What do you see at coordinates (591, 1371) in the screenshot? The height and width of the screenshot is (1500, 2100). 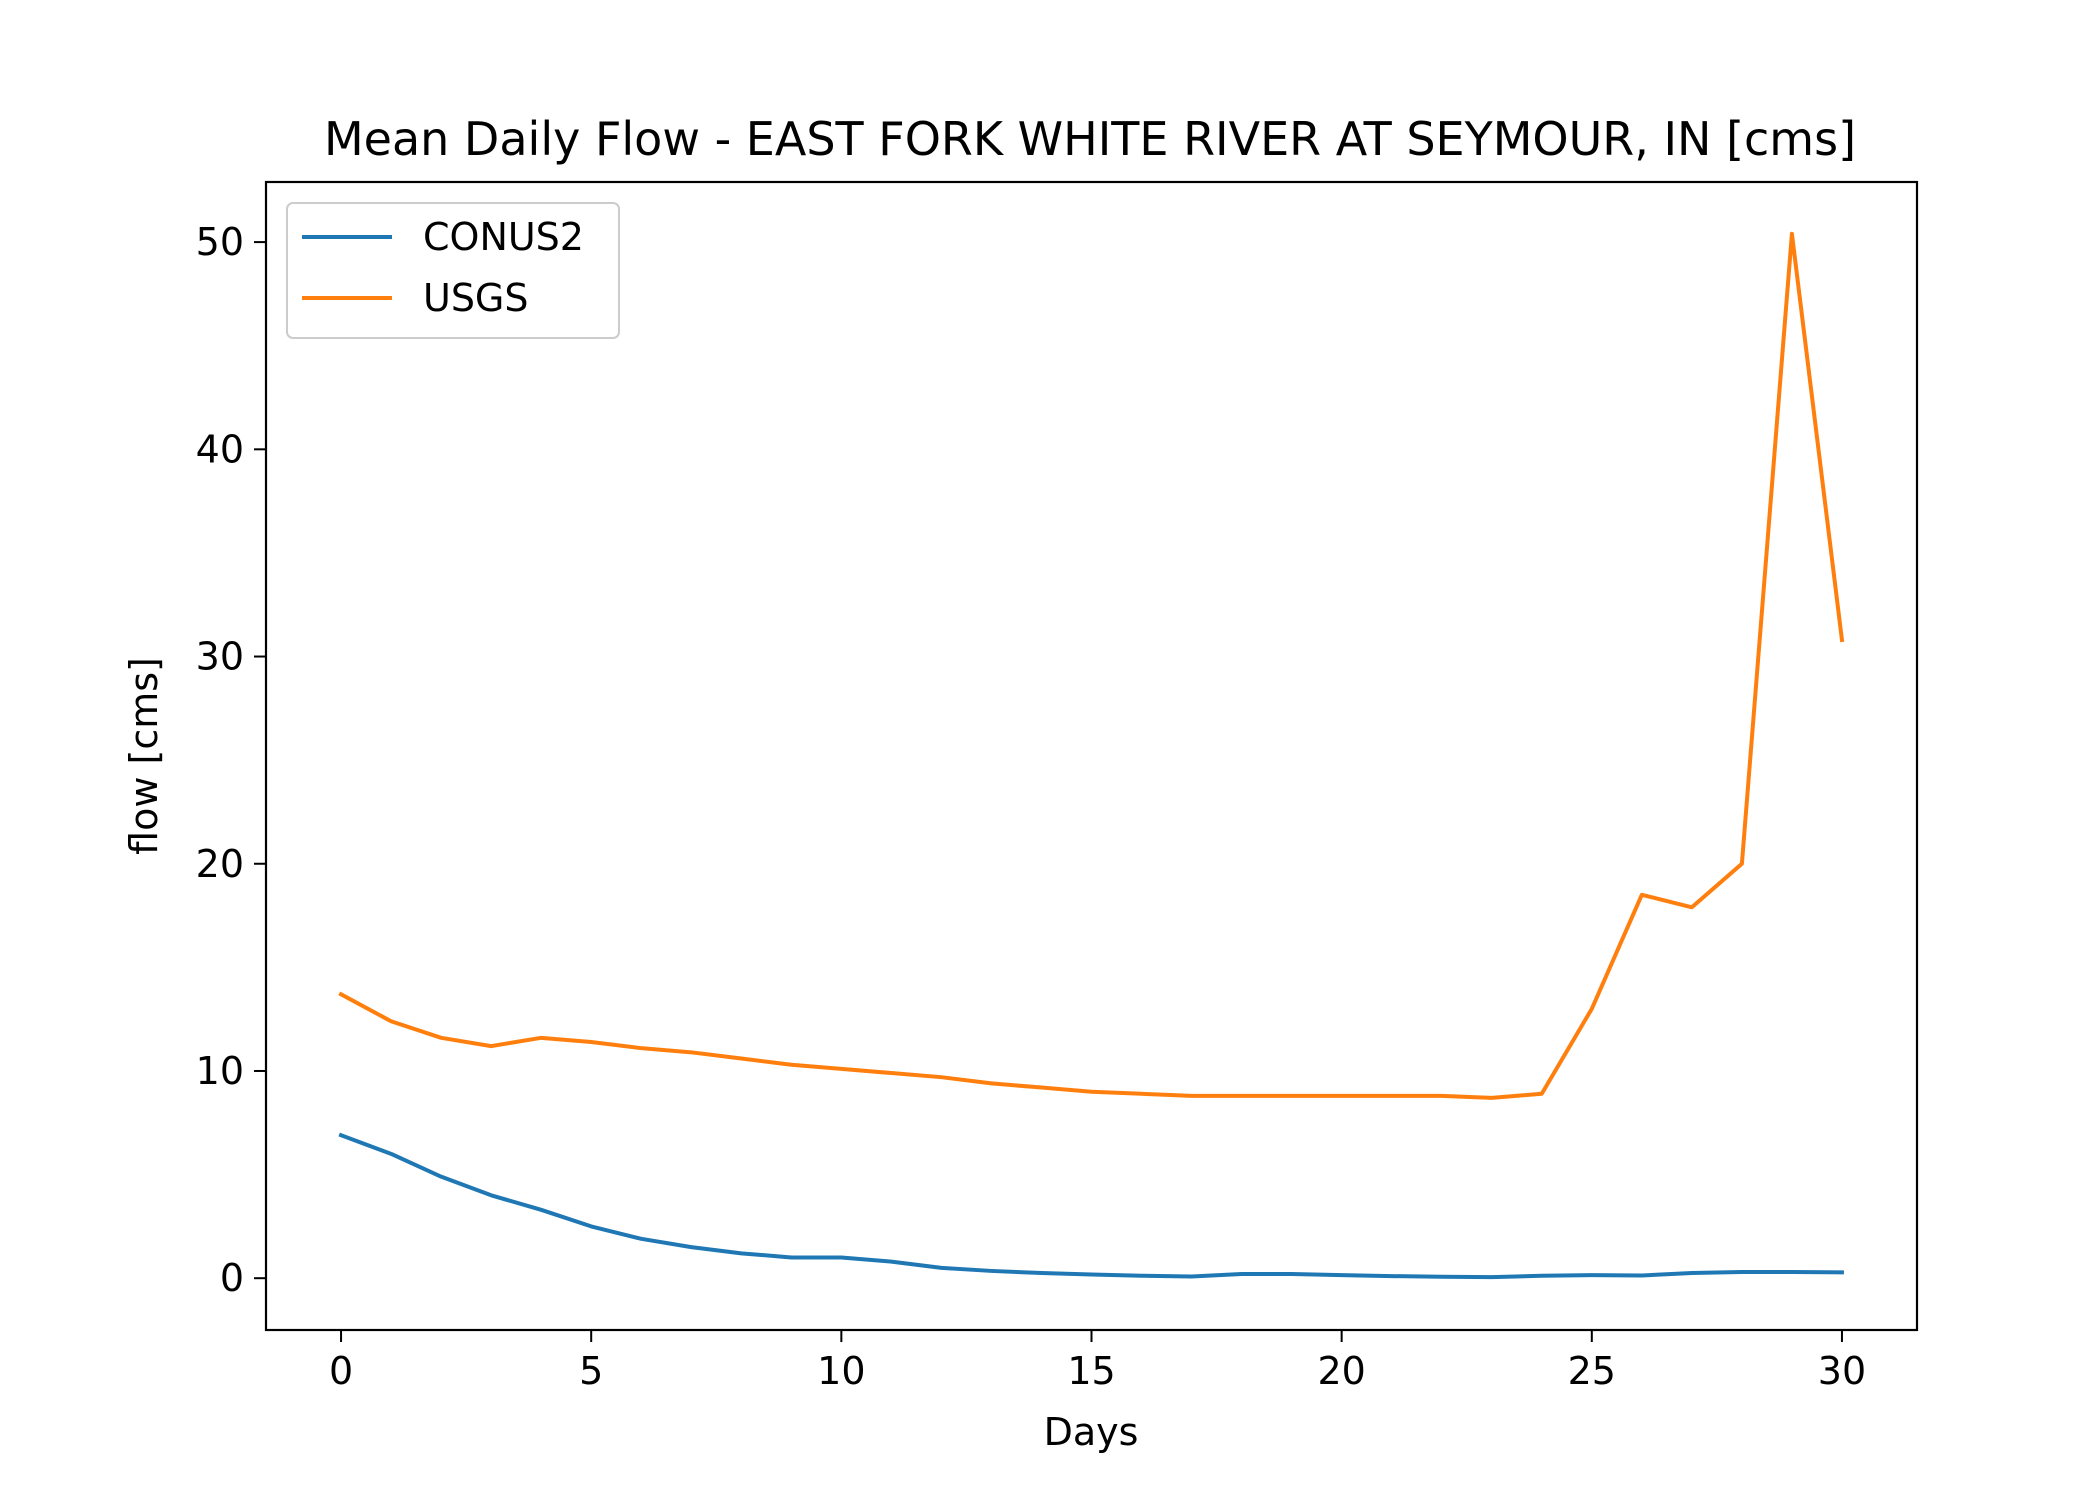 I see `x-tick-label: 5` at bounding box center [591, 1371].